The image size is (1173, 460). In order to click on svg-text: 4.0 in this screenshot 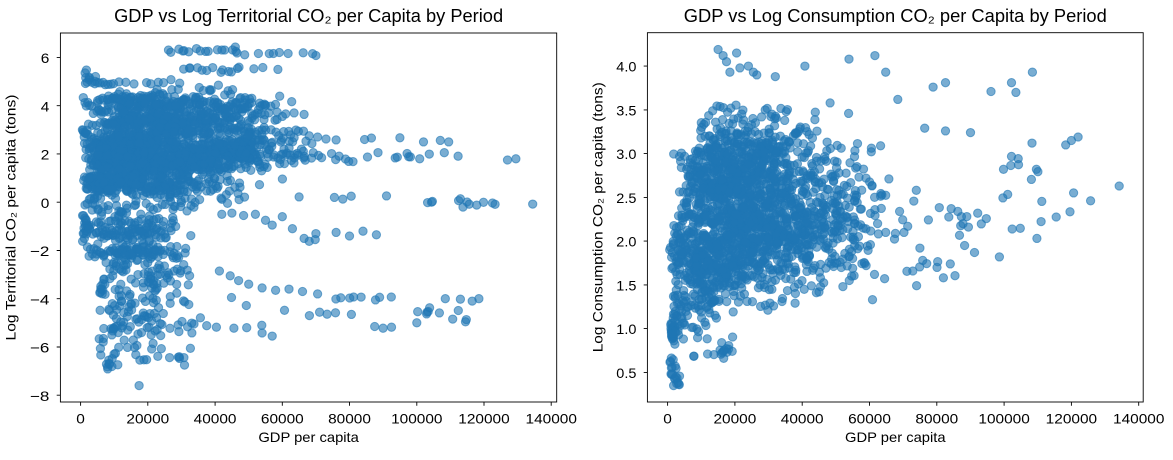, I will do `click(626, 67)`.